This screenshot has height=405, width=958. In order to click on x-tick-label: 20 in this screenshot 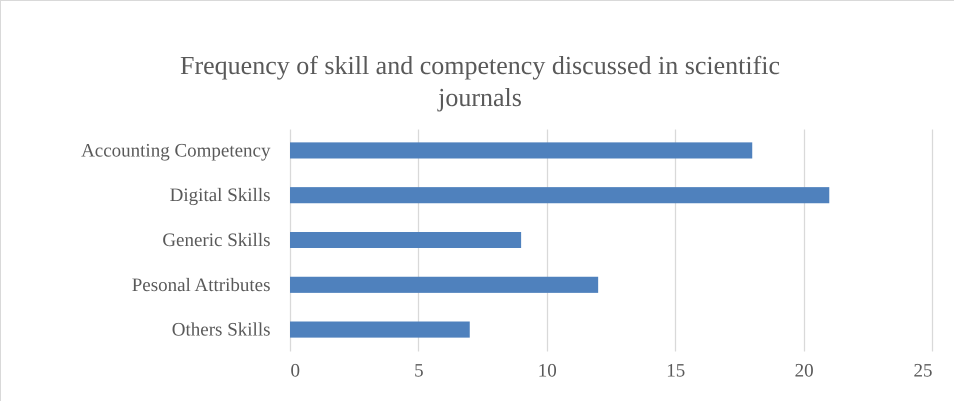, I will do `click(804, 371)`.